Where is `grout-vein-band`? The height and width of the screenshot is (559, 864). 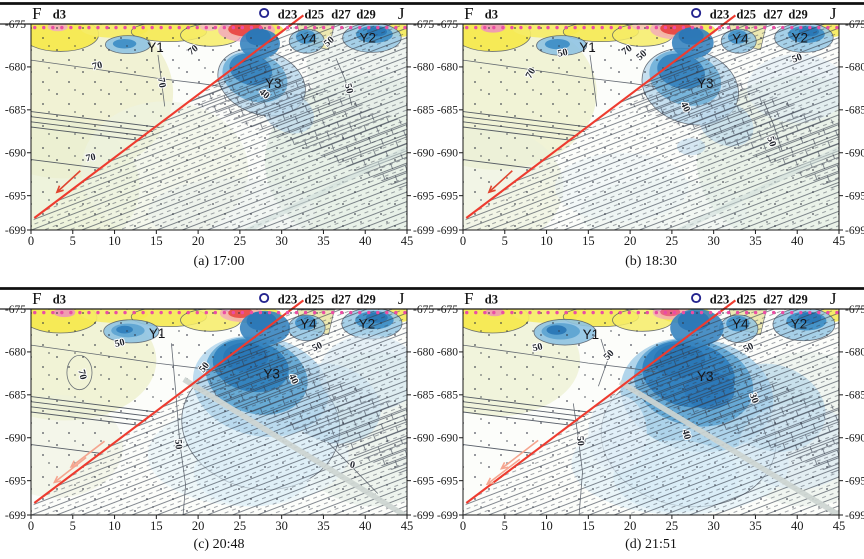 grout-vein-band is located at coordinates (728, 447).